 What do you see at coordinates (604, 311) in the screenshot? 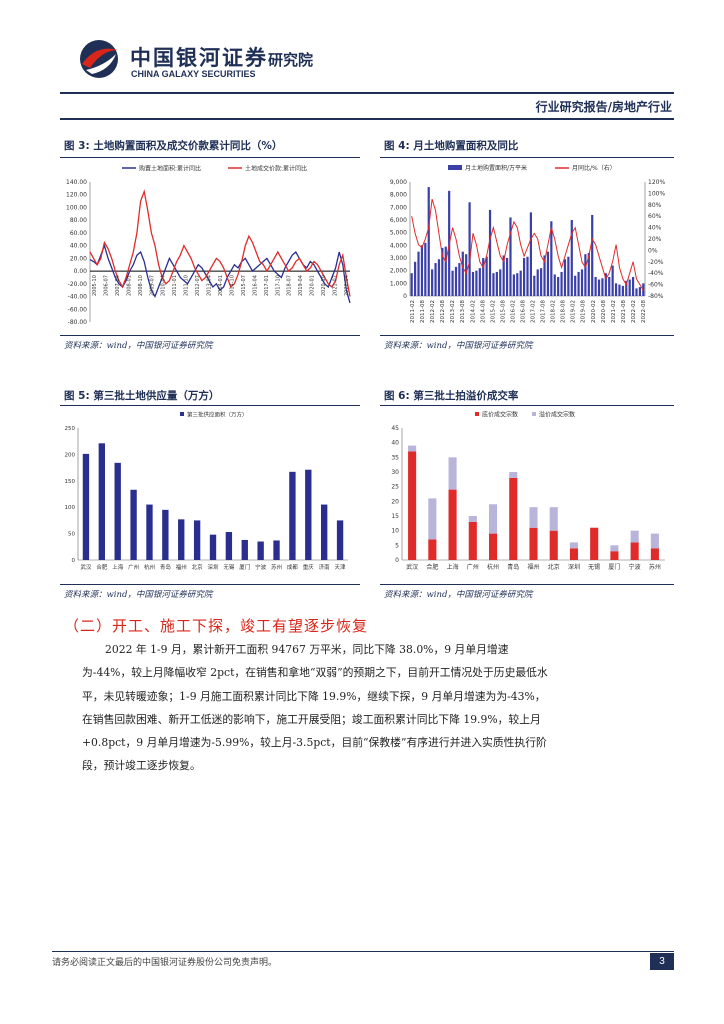
I see `x-tick-label: 2020-08` at bounding box center [604, 311].